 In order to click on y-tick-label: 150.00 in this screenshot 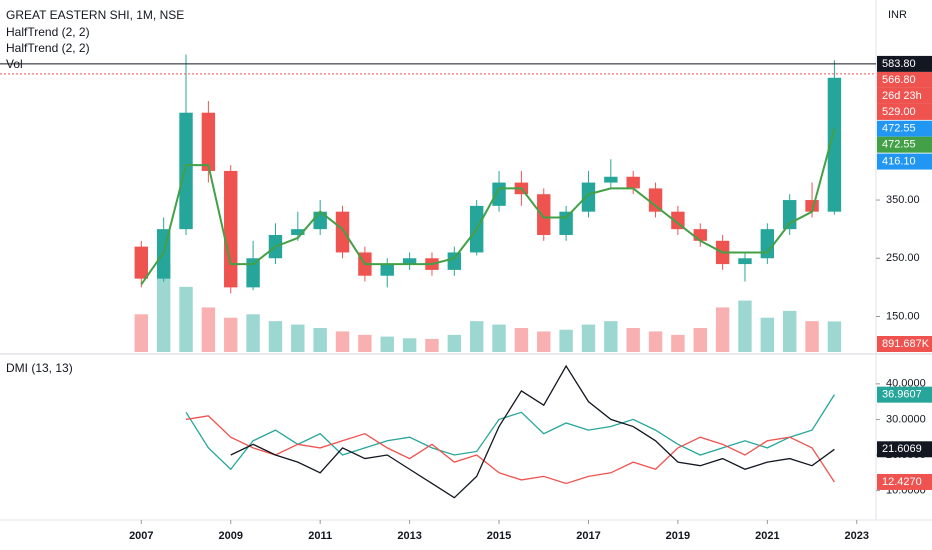, I will do `click(903, 316)`.